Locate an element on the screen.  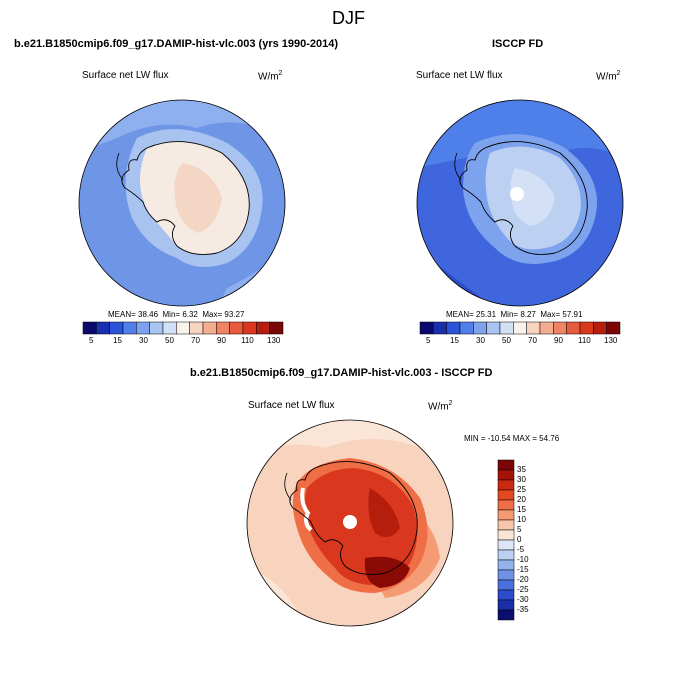
panel1-map-border is located at coordinates (182, 203).